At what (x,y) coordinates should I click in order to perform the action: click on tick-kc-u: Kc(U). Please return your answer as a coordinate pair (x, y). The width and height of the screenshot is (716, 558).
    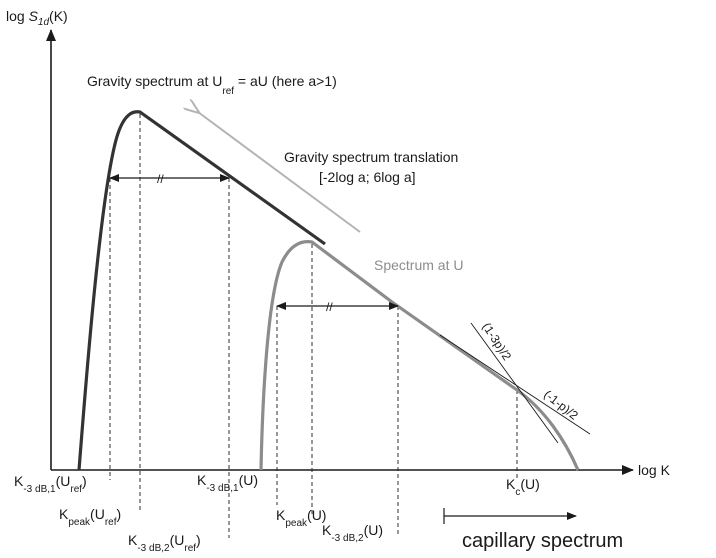
    Looking at the image, I should click on (523, 487).